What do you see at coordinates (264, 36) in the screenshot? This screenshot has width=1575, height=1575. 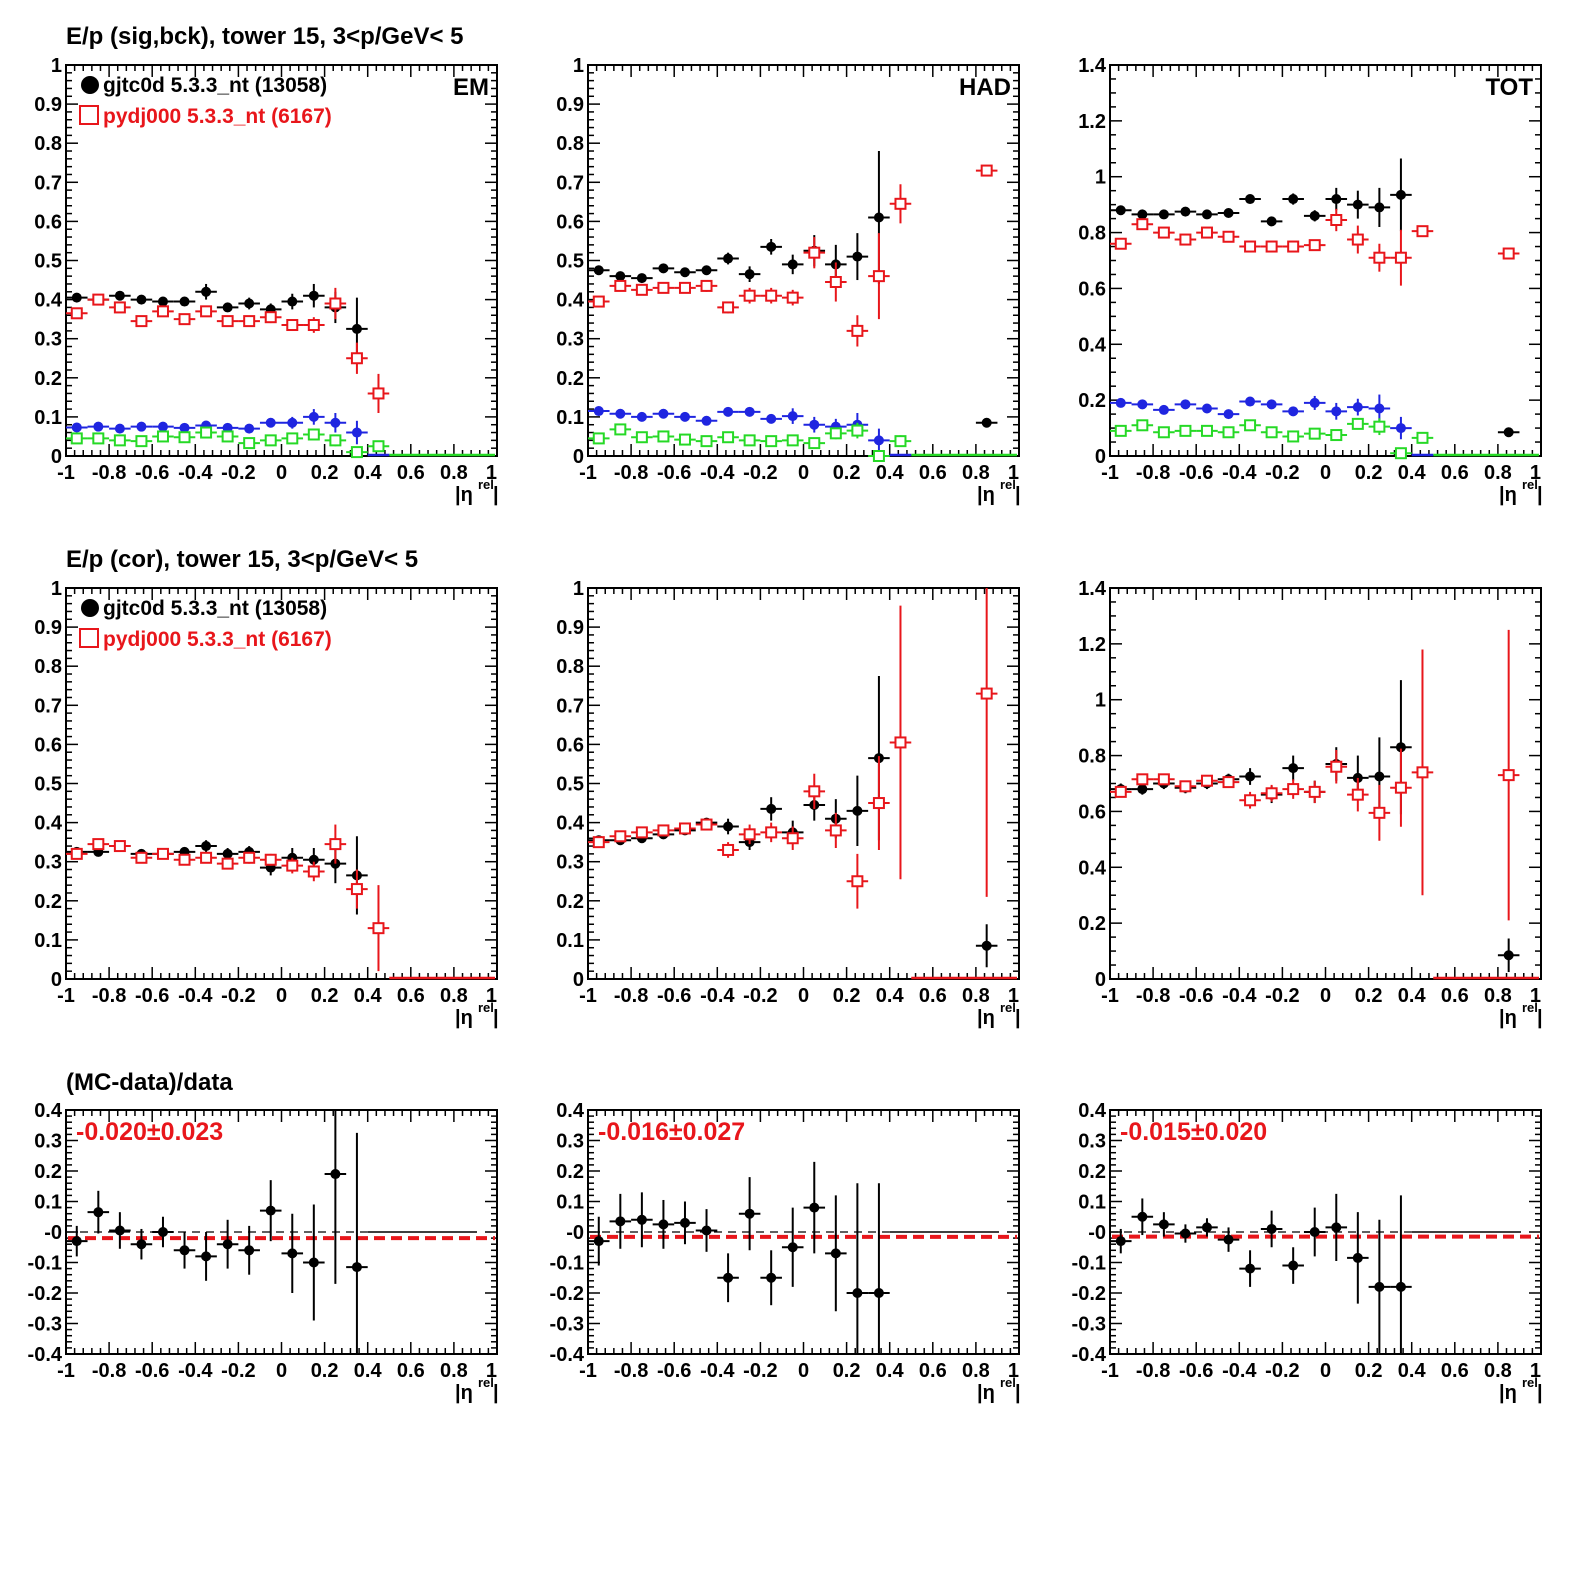 I see `section-title-sig-bck: E/p (sig,bck), tower 15, 3<p/GeV< 5` at bounding box center [264, 36].